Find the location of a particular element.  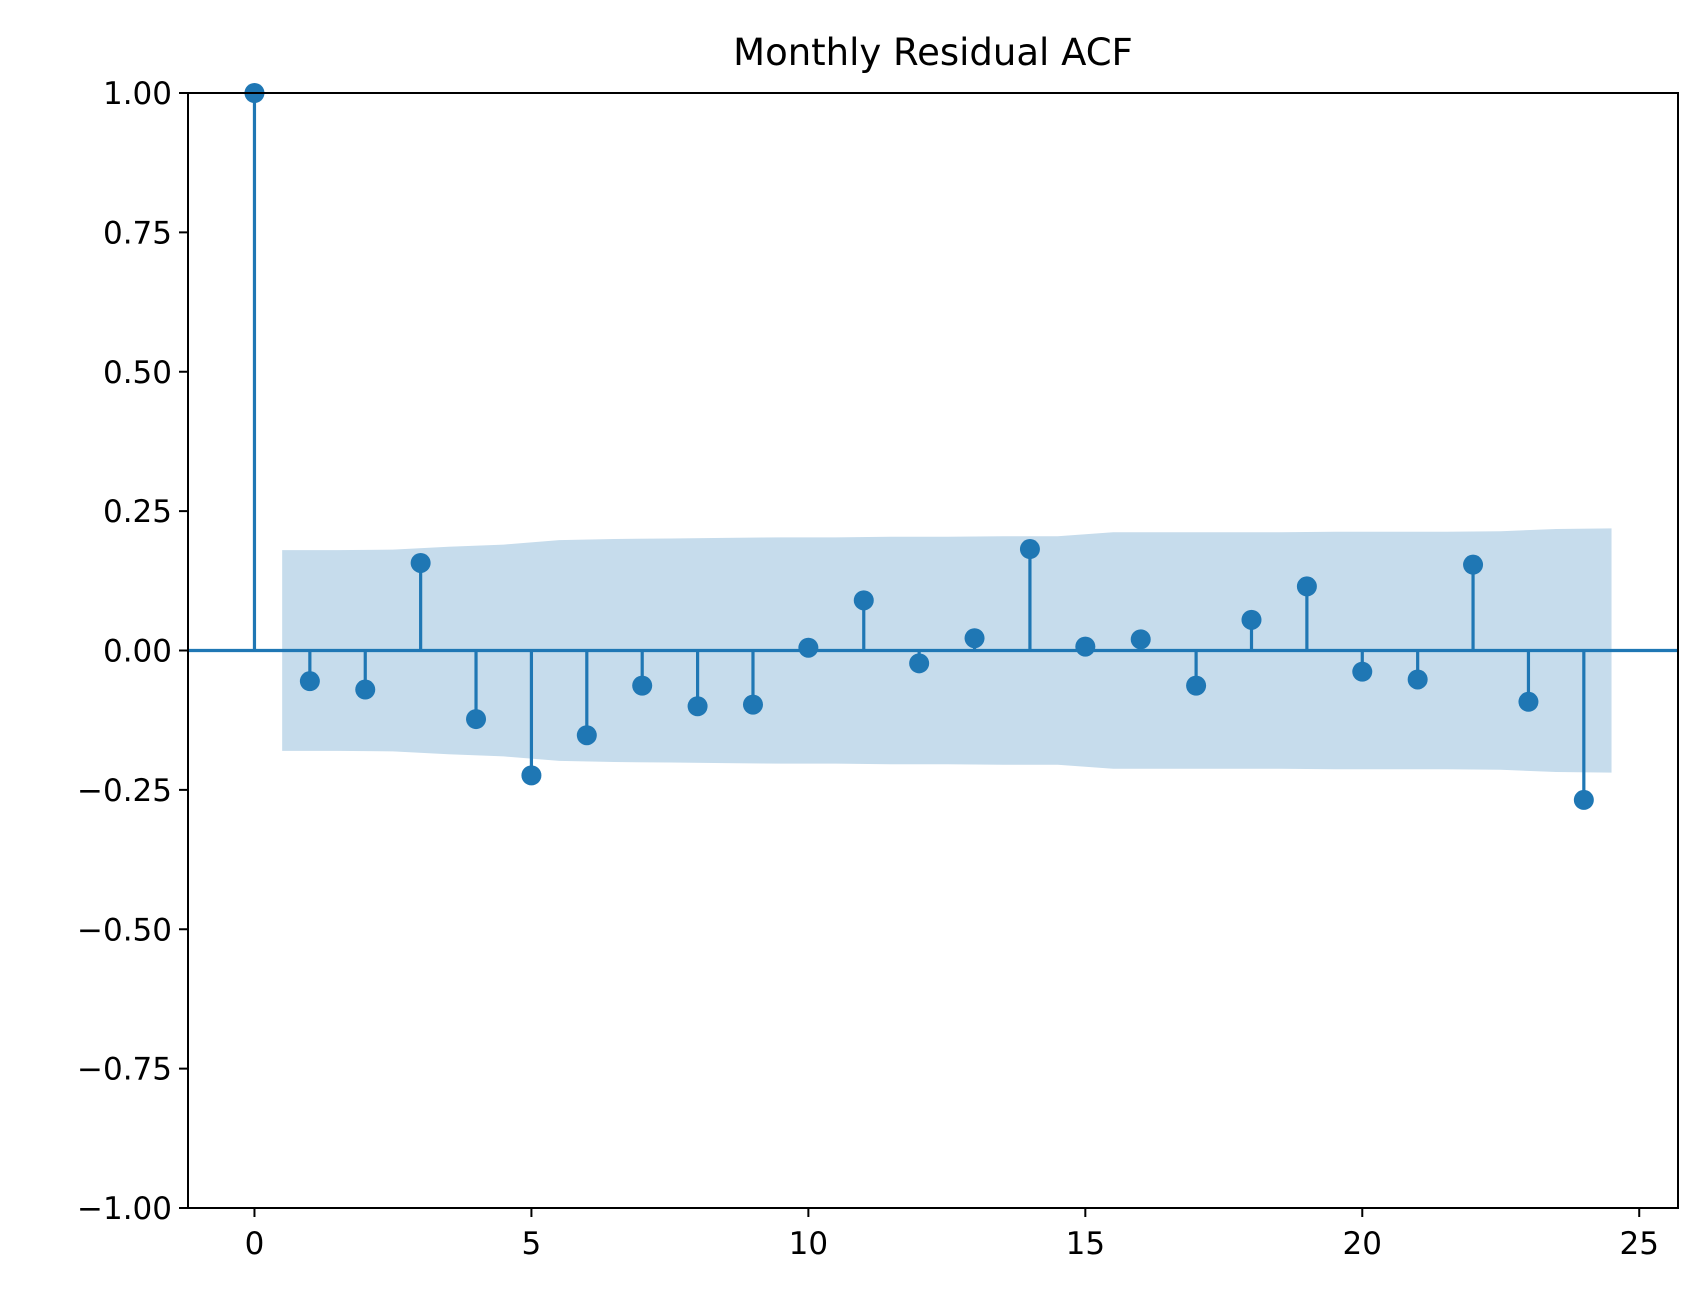

x-tick-label: 20 is located at coordinates (1362, 1244).